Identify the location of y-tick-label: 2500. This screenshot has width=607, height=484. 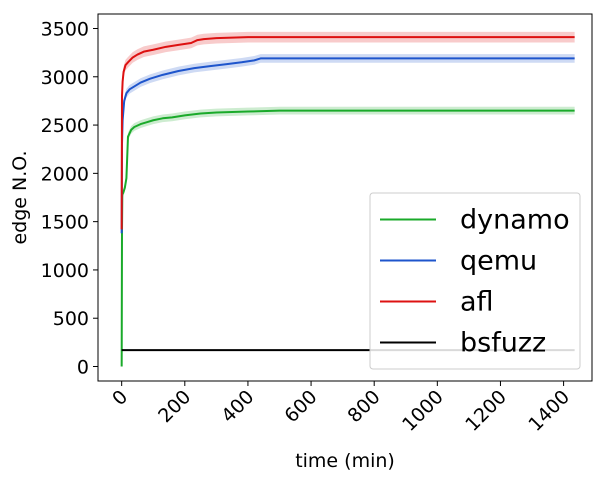
(65, 126).